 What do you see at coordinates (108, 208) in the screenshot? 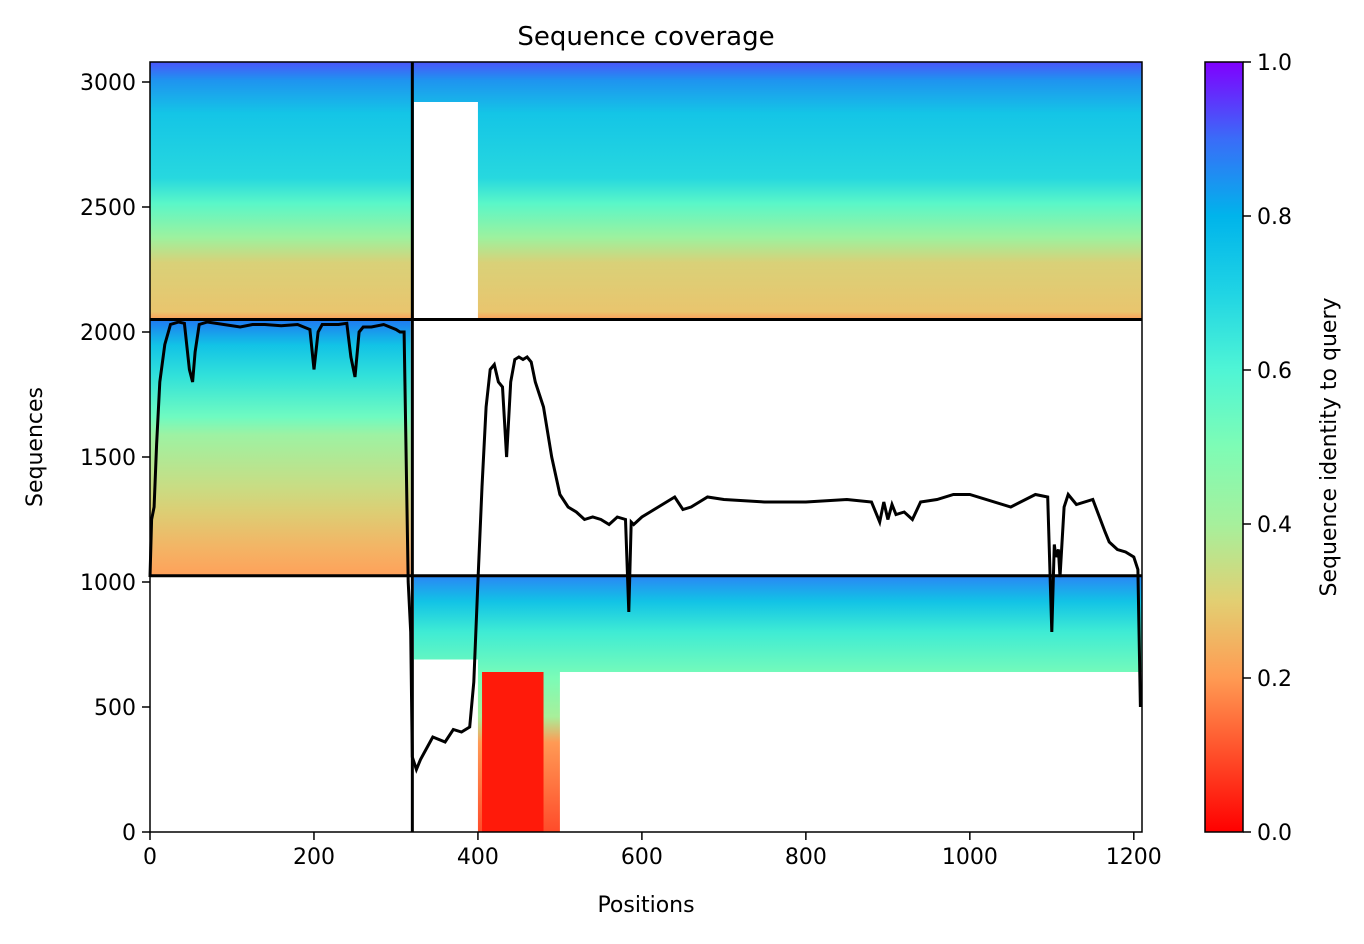
I see `y-tick-label: 2500` at bounding box center [108, 208].